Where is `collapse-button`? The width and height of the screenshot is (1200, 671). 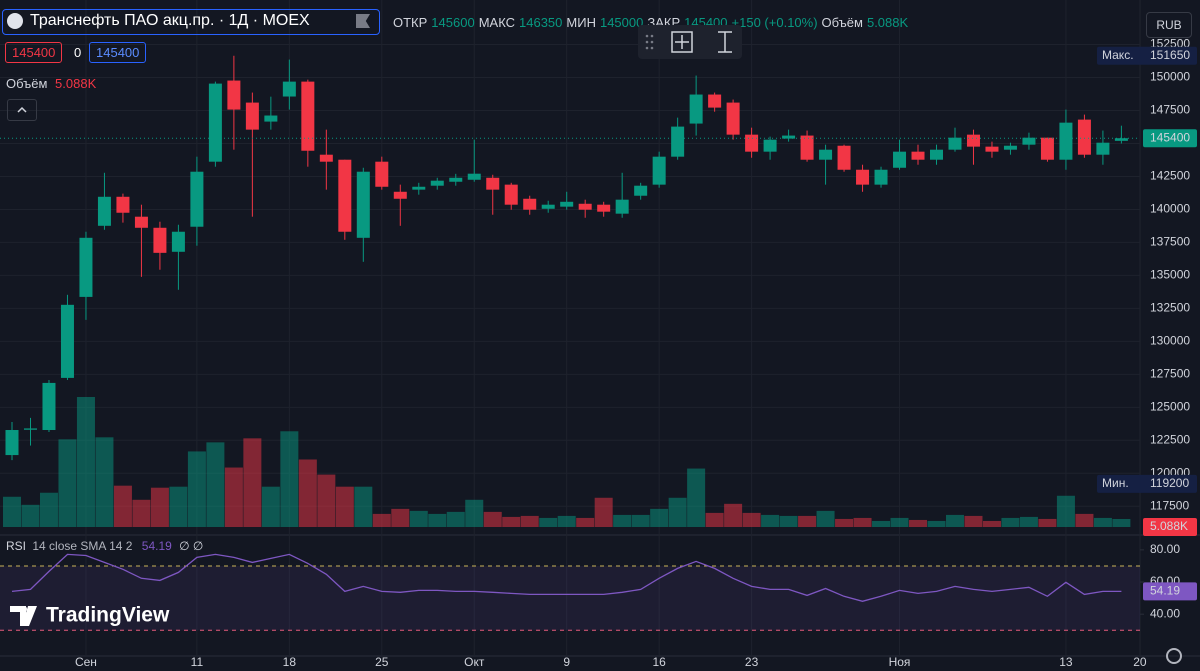 collapse-button is located at coordinates (22, 110).